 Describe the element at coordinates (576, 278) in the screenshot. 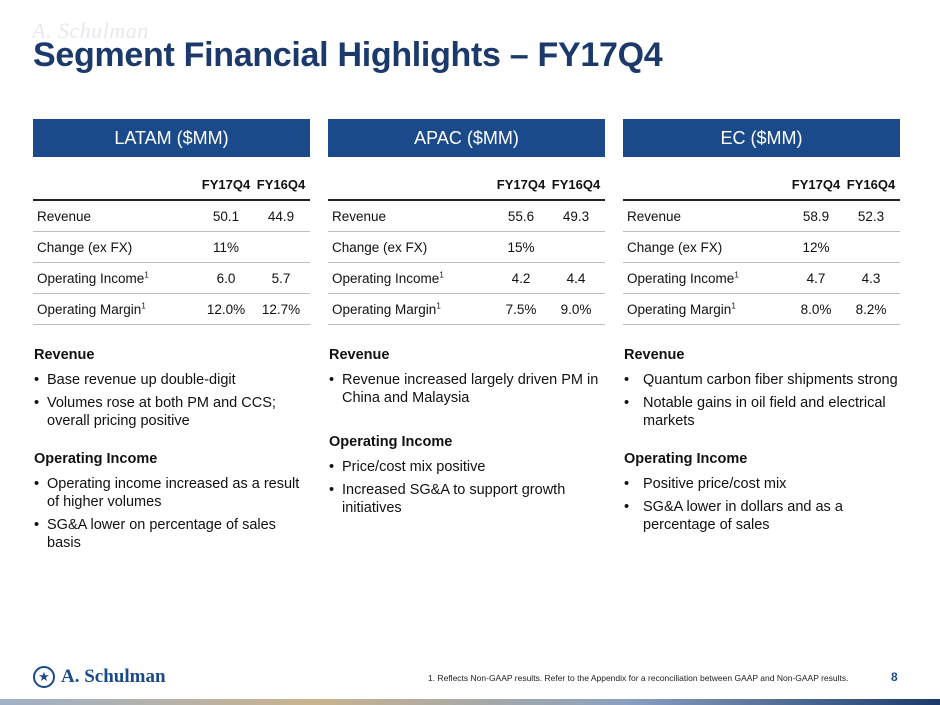

I see `cell-value: 4.4` at that location.